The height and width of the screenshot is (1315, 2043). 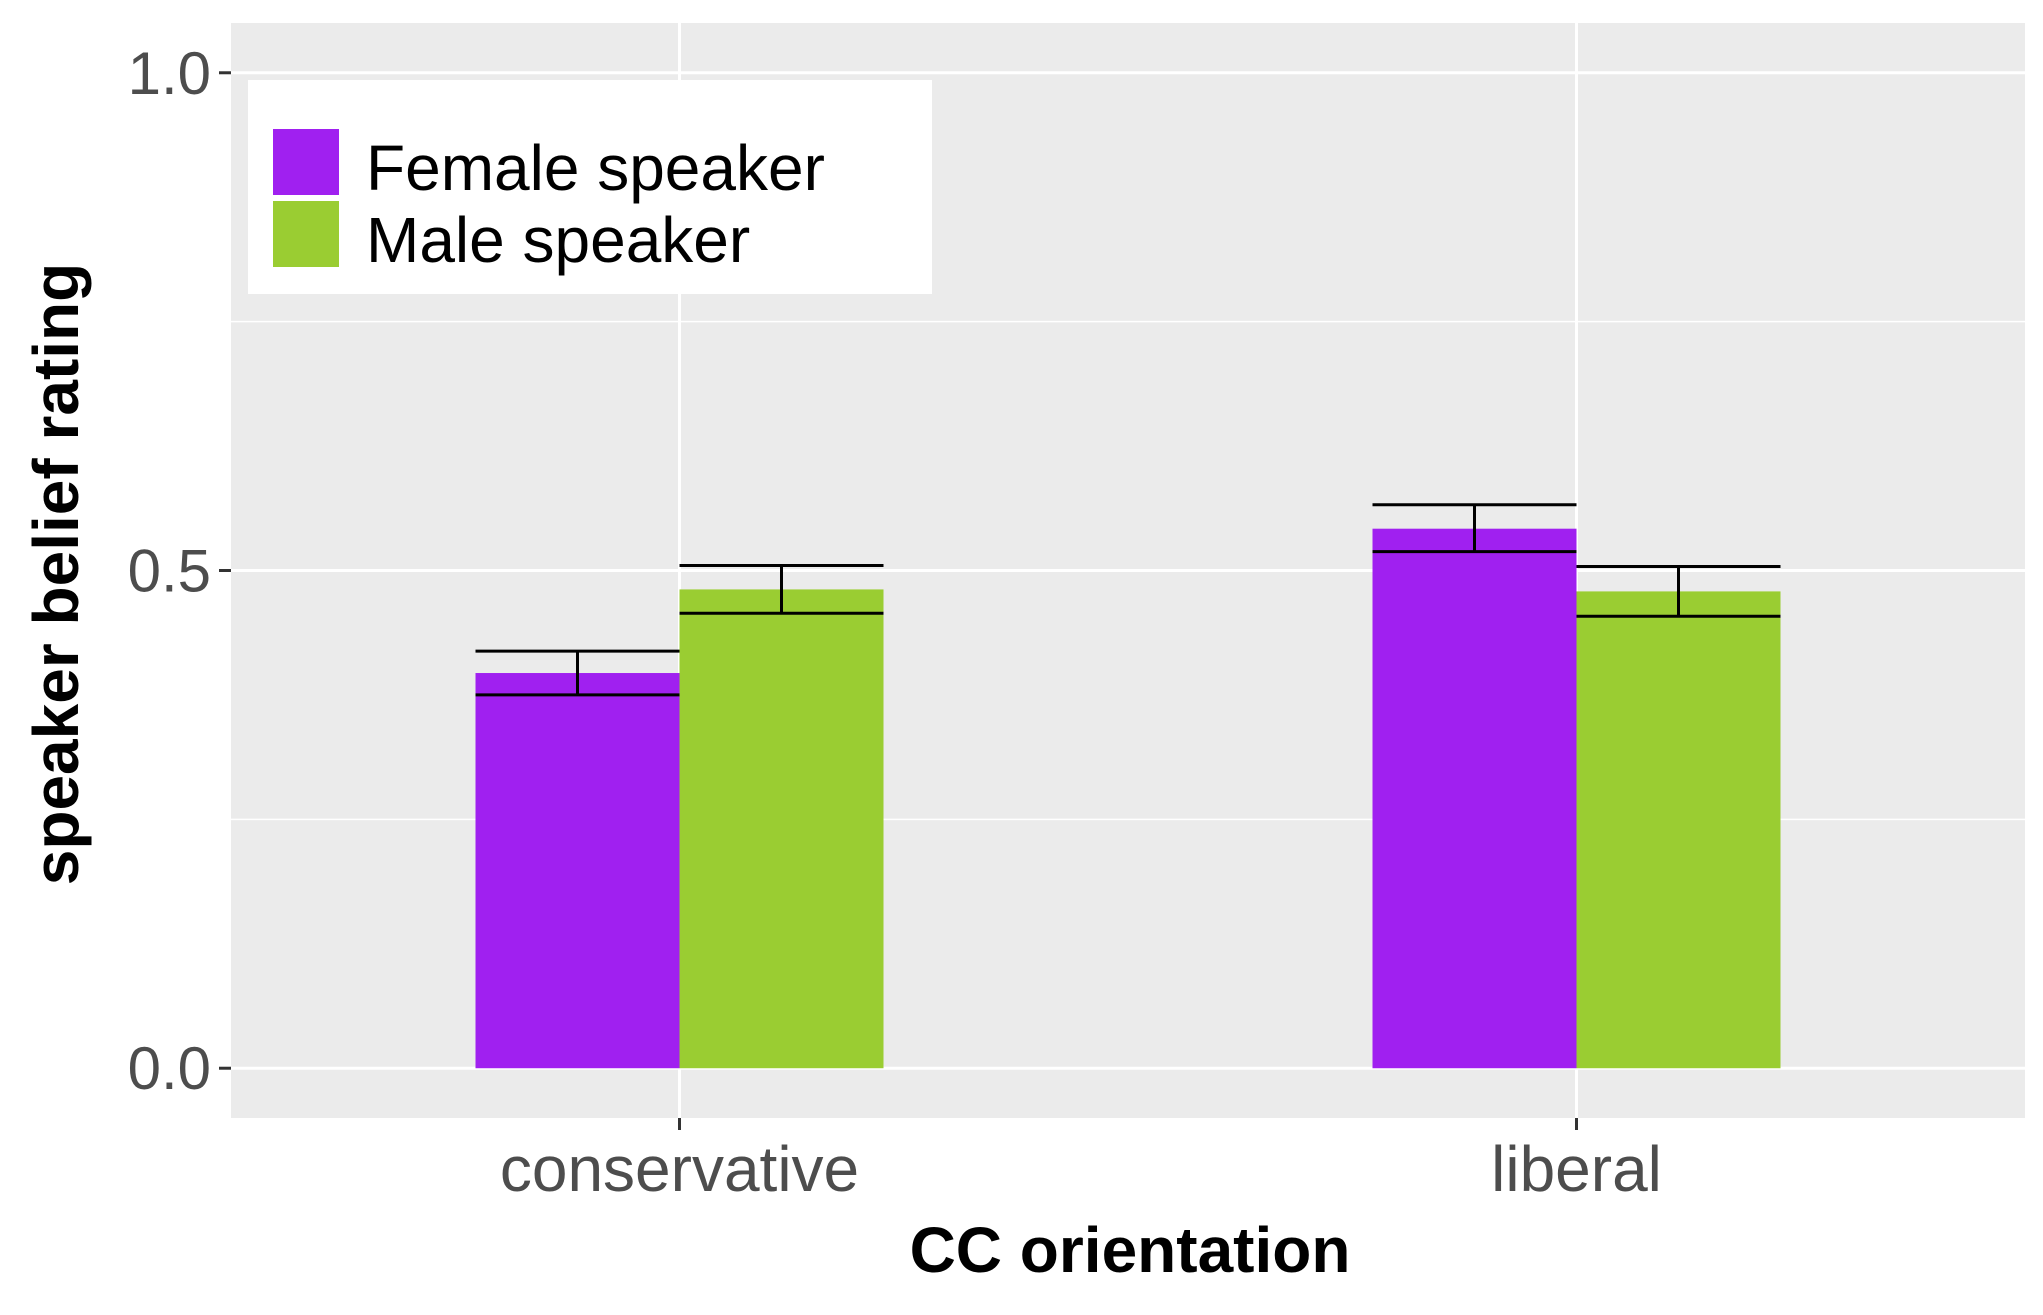 What do you see at coordinates (1081, 1161) in the screenshot?
I see `x-axis: conservative liberal` at bounding box center [1081, 1161].